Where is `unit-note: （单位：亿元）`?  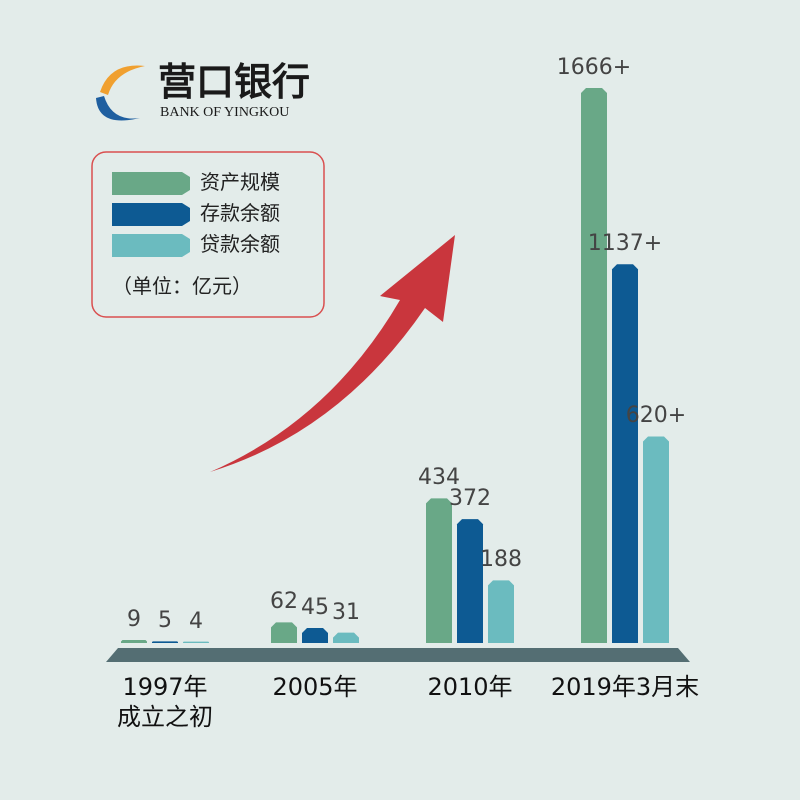 unit-note: （单位：亿元） is located at coordinates (182, 286).